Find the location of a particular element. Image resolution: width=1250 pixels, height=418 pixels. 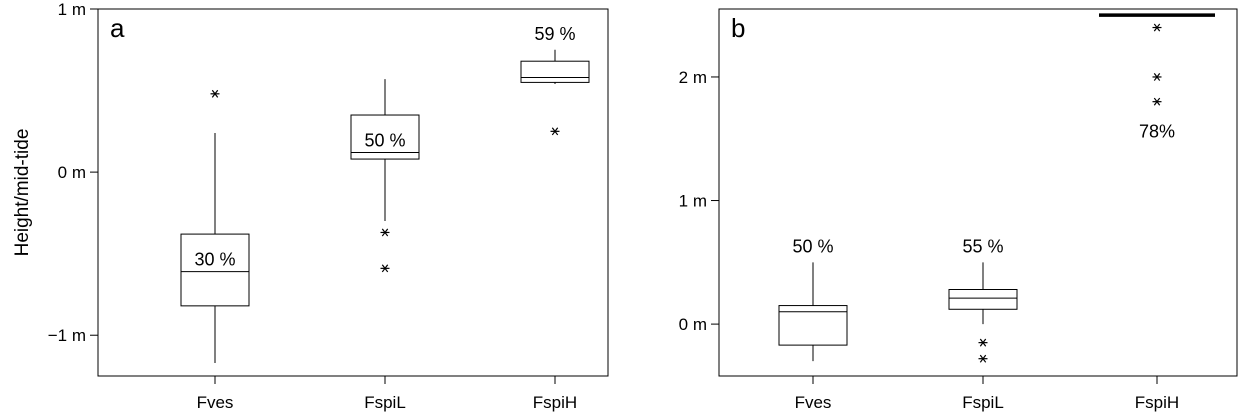

y-tick-label: −1 m is located at coordinates (67, 335).